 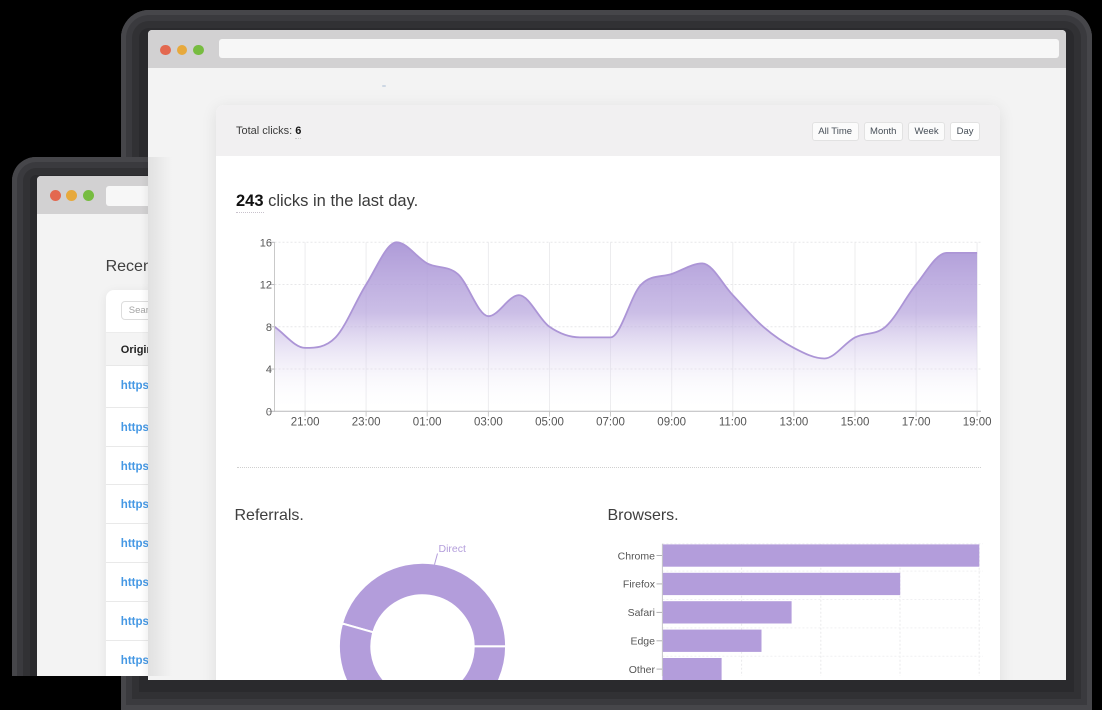 I want to click on svg-text: 0, so click(x=269, y=412).